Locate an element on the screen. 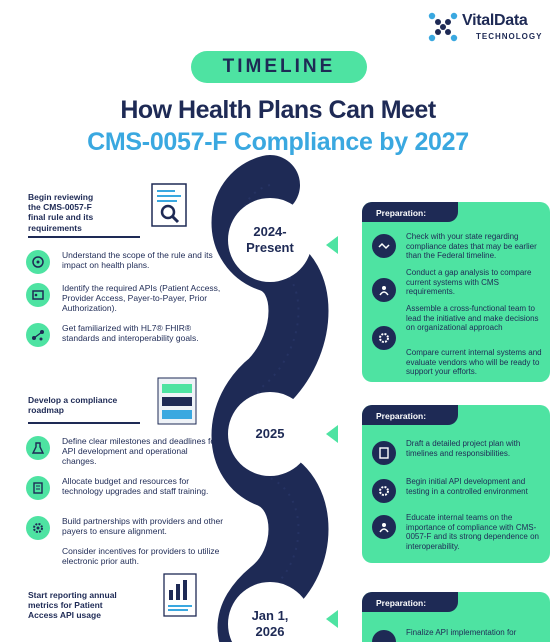 This screenshot has width=556, height=642. timeline-node-label: 2024- Present is located at coordinates (270, 239).